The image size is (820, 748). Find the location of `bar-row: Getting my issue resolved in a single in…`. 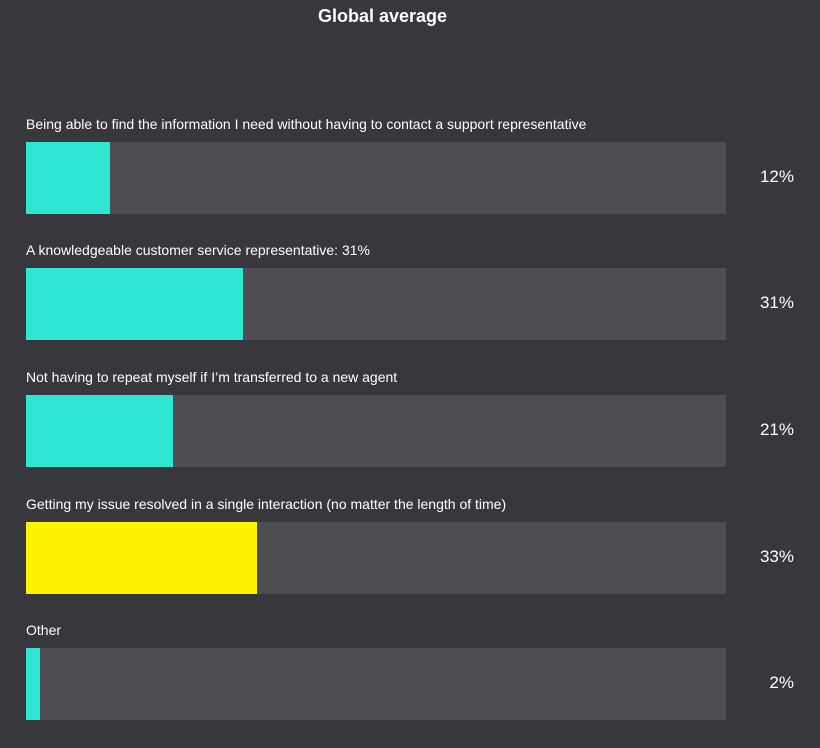

bar-row: Getting my issue resolved in a single in… is located at coordinates (416, 546).